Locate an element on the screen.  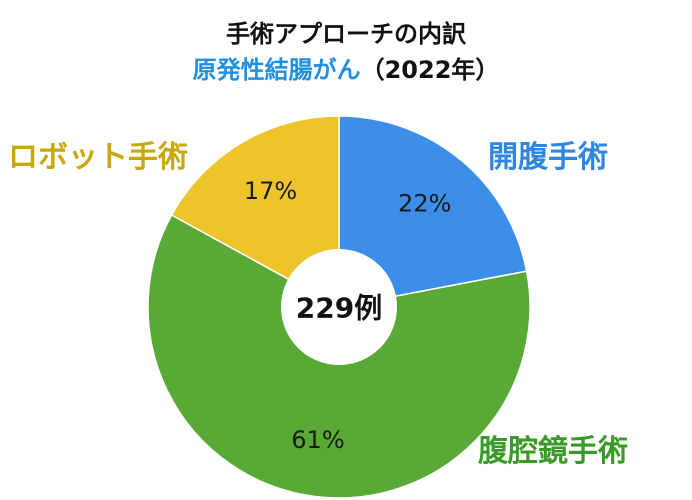
value-label-laparoscopic: 61% is located at coordinates (317, 440).